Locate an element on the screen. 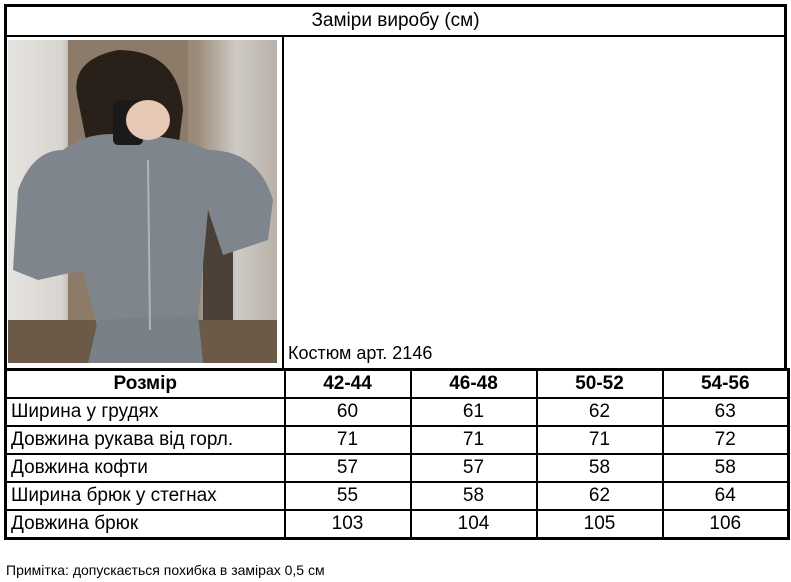 The height and width of the screenshot is (582, 791). table-row: Довжина рукава від горл. 71 71 71 72 is located at coordinates (397, 440).